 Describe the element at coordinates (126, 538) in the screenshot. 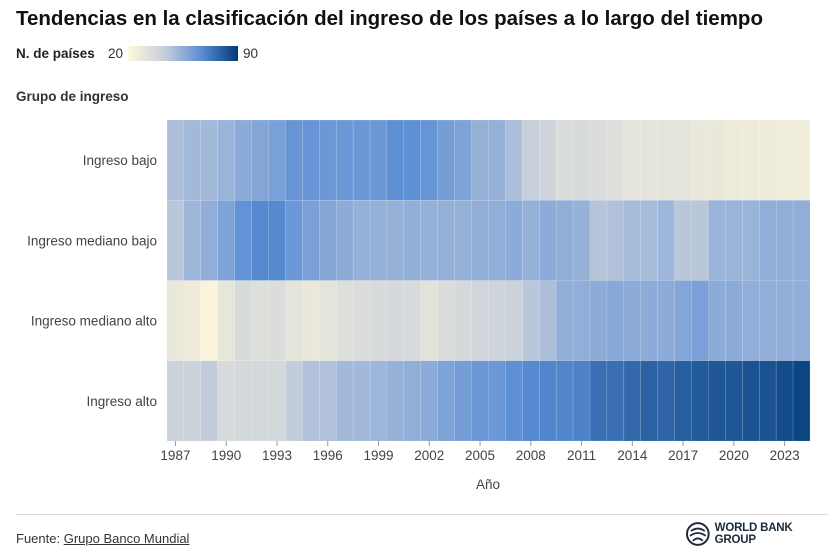

I see `source-link: Grupo Banco Mundial` at that location.